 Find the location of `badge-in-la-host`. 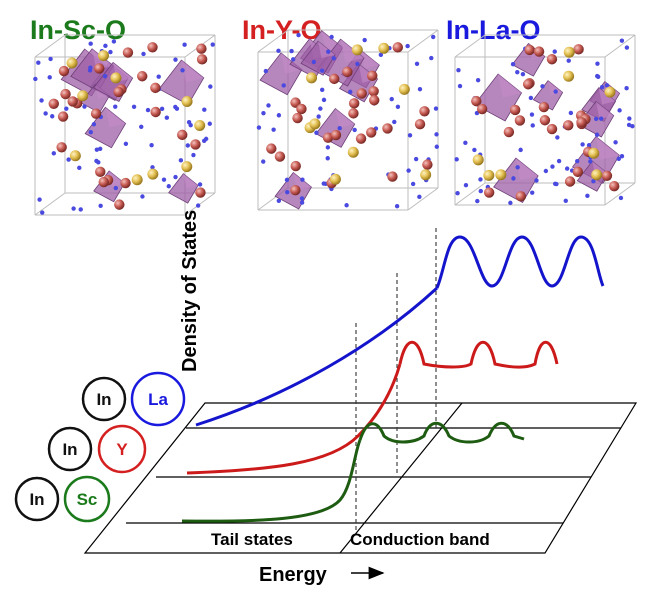

badge-in-la-host is located at coordinates (104, 399).